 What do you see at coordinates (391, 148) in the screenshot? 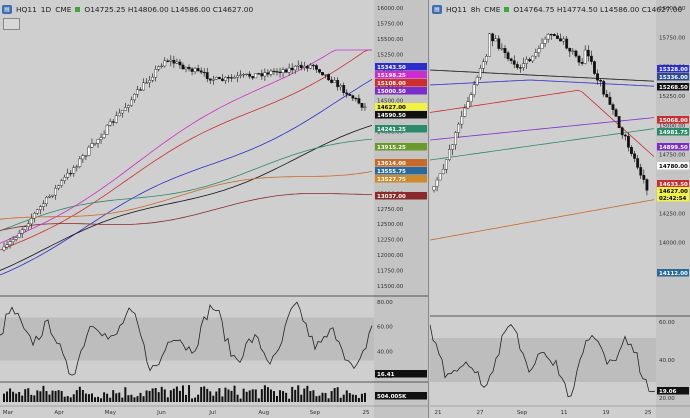
I see `price-tag-label: 13915.25` at bounding box center [391, 148].